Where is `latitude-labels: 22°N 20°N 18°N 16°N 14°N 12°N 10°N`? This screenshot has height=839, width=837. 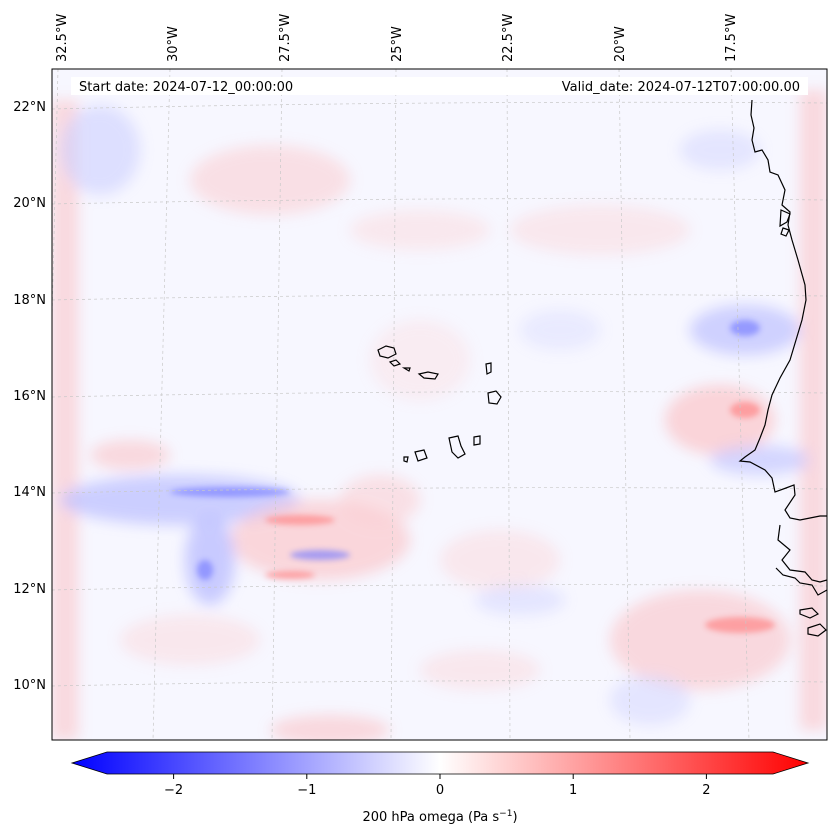 latitude-labels: 22°N 20°N 18°N 16°N 14°N 12°N 10°N is located at coordinates (29, 396).